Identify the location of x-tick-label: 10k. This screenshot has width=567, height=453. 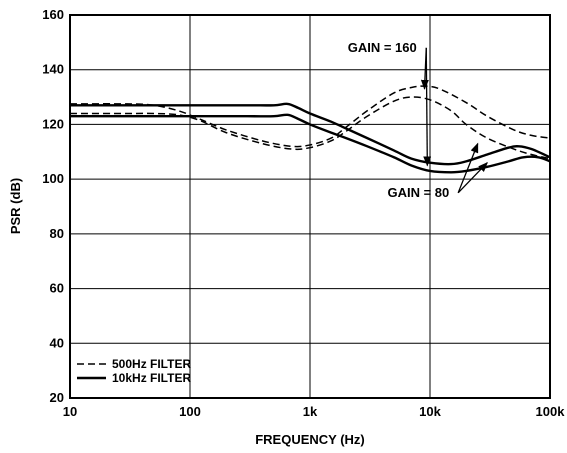
(430, 411).